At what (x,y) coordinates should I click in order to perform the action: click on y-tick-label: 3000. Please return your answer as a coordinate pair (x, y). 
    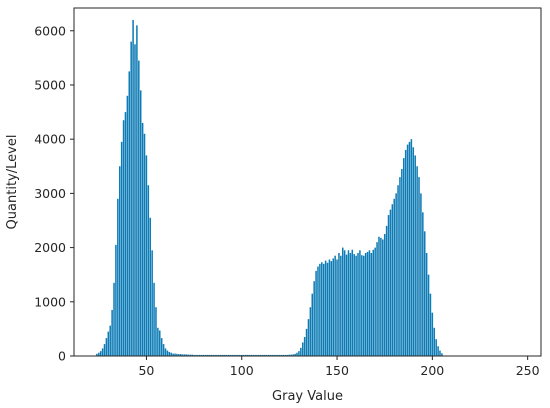
    Looking at the image, I should click on (50, 193).